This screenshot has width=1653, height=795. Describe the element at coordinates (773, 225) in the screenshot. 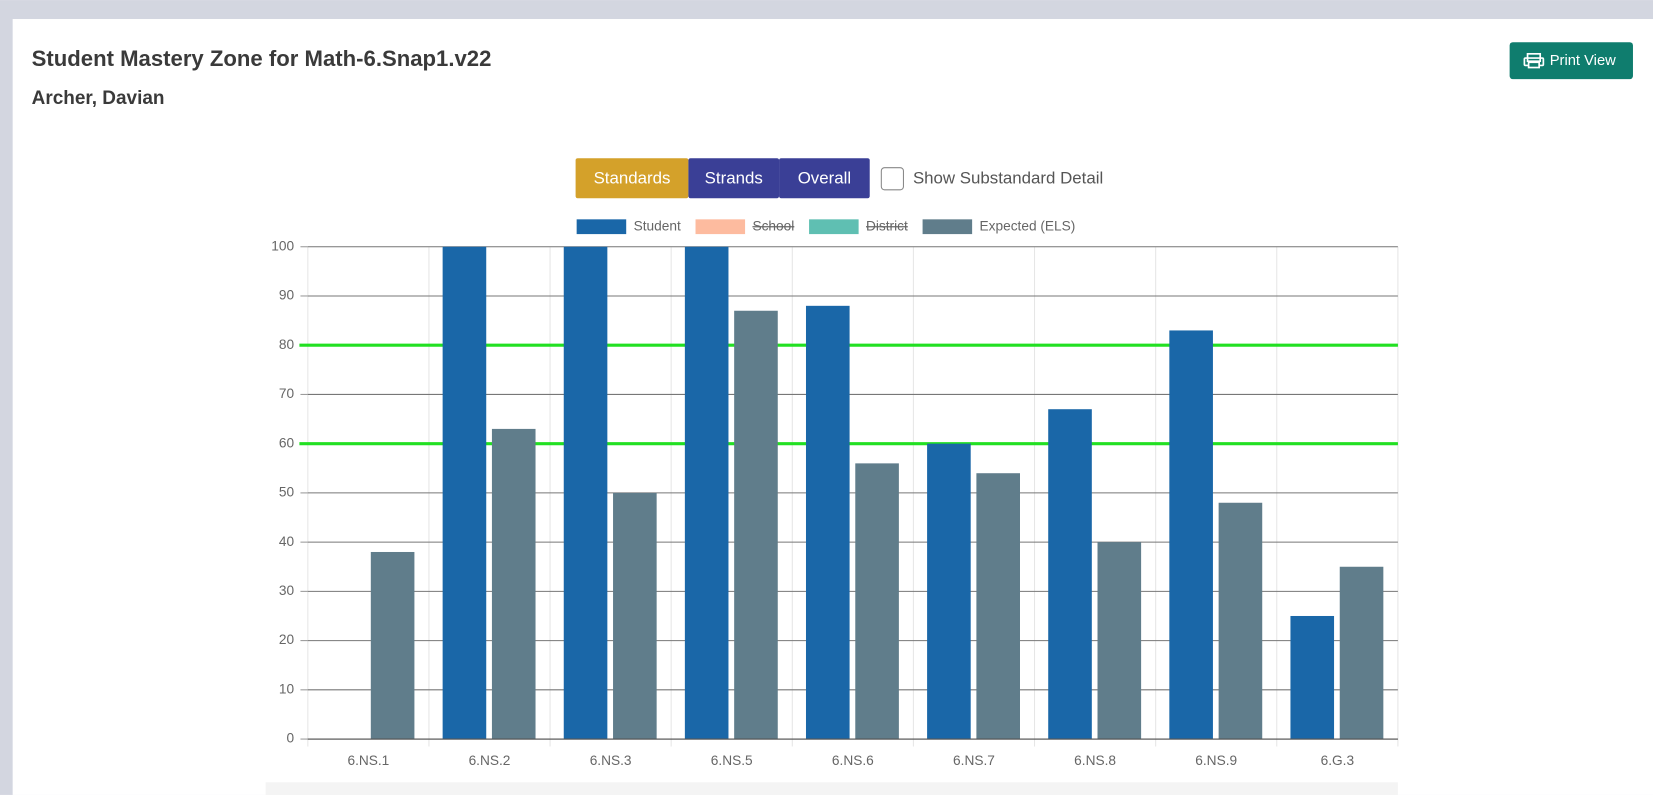

I see `legend-label: School` at that location.